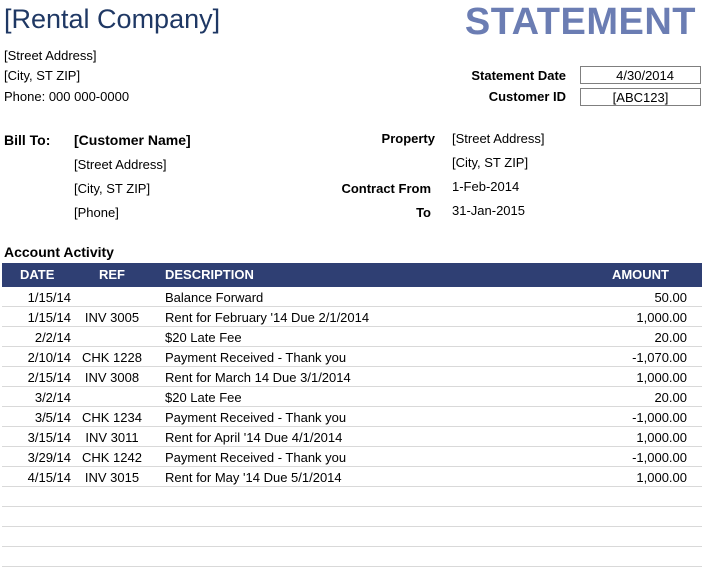 The width and height of the screenshot is (723, 572). I want to click on customer-street: [Street Address], so click(120, 164).